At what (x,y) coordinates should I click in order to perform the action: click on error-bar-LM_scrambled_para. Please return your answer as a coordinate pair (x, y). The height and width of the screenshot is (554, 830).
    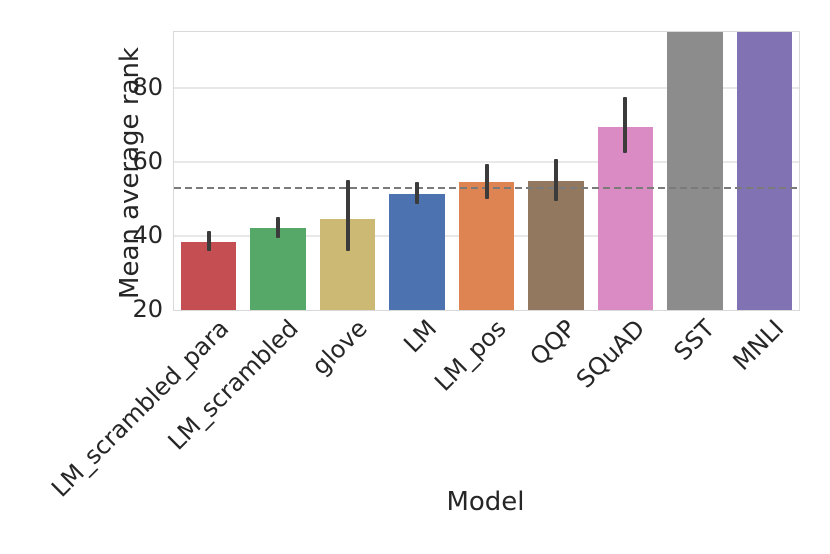
    Looking at the image, I should click on (208, 241).